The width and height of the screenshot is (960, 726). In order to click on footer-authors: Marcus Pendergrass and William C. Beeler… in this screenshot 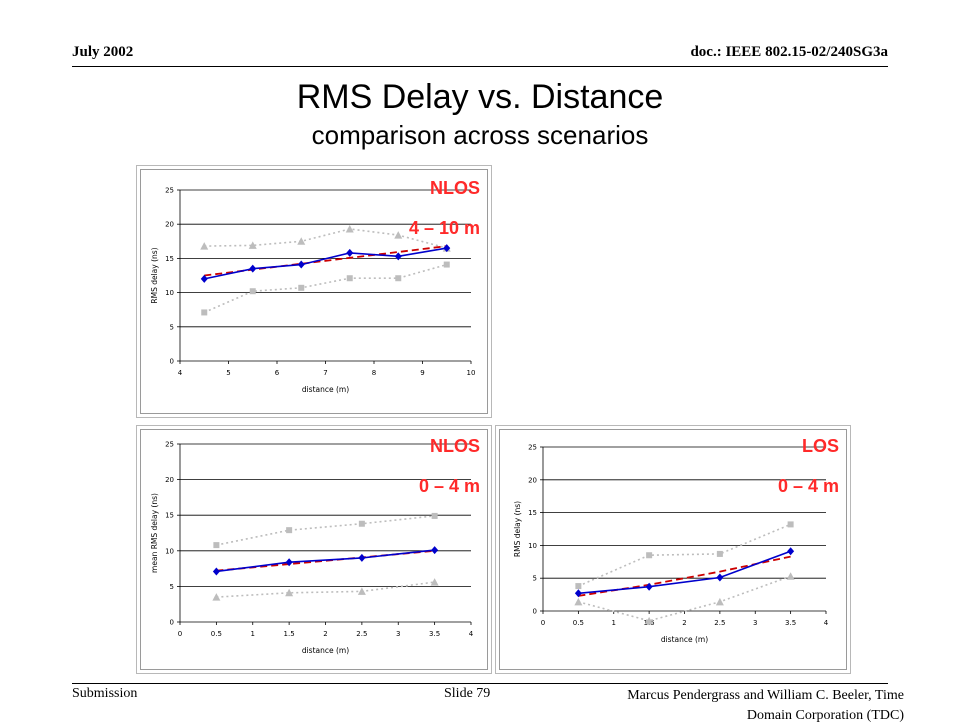, I will do `click(765, 706)`.